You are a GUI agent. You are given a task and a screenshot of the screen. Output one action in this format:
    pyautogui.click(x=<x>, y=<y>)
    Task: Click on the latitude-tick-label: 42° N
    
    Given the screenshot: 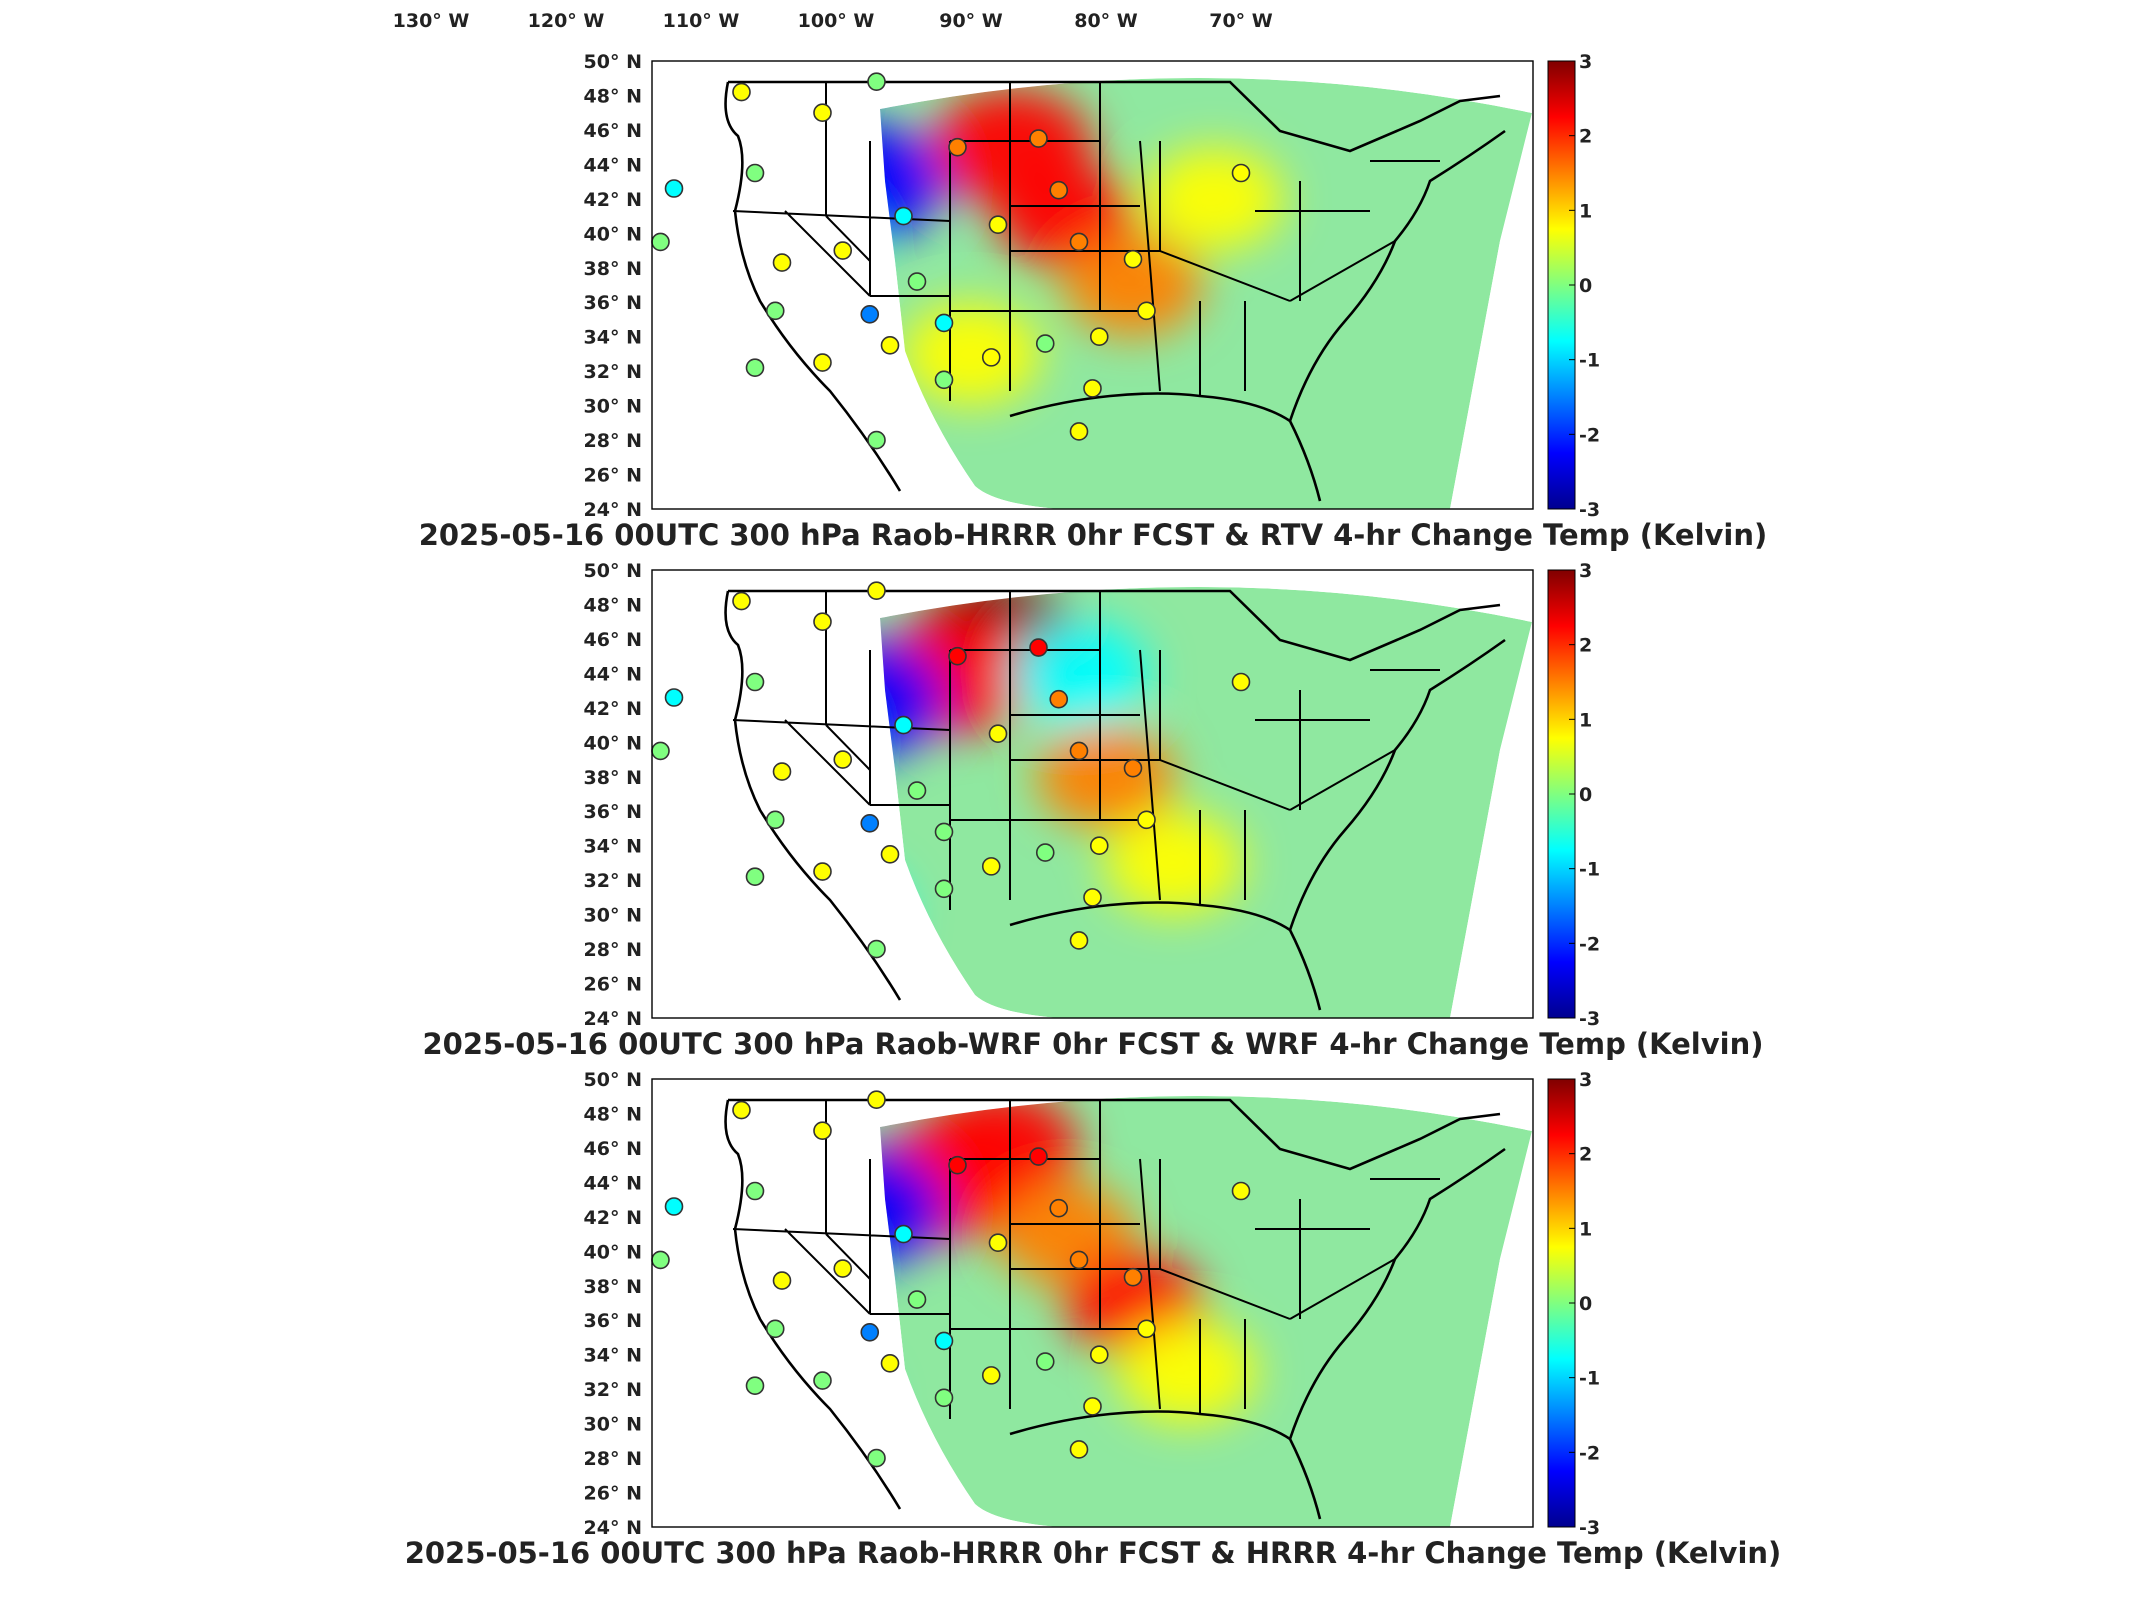 What is the action you would take?
    pyautogui.click(x=613, y=1218)
    